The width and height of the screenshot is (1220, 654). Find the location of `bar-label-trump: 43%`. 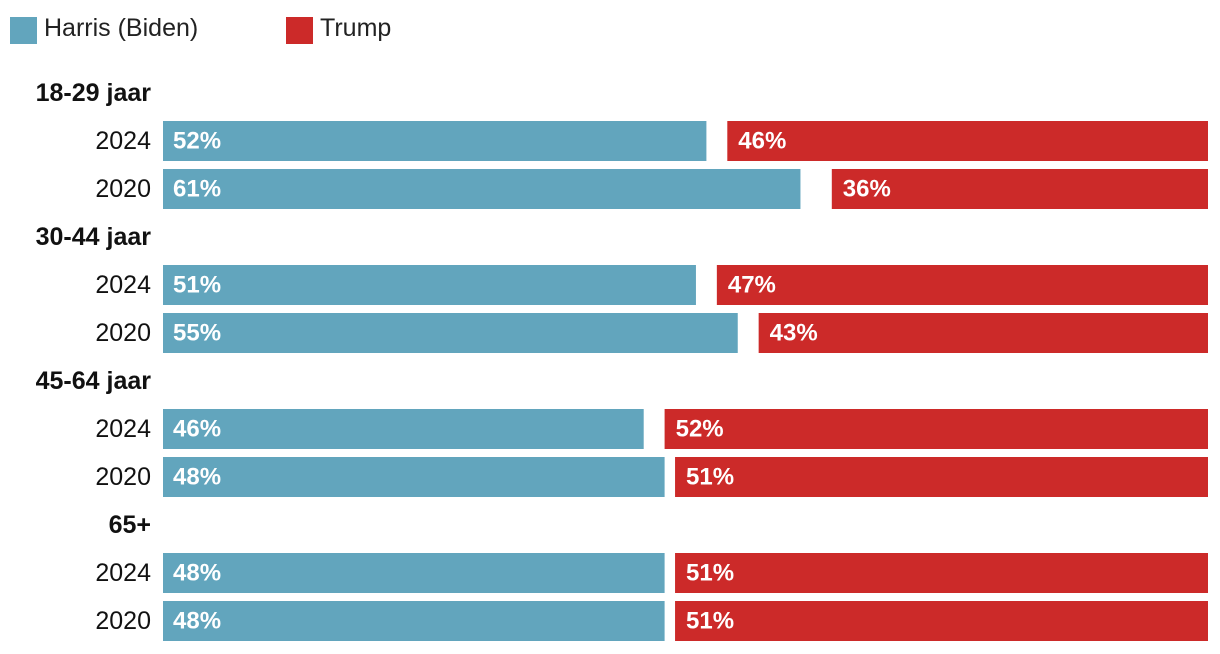

bar-label-trump: 43% is located at coordinates (794, 333).